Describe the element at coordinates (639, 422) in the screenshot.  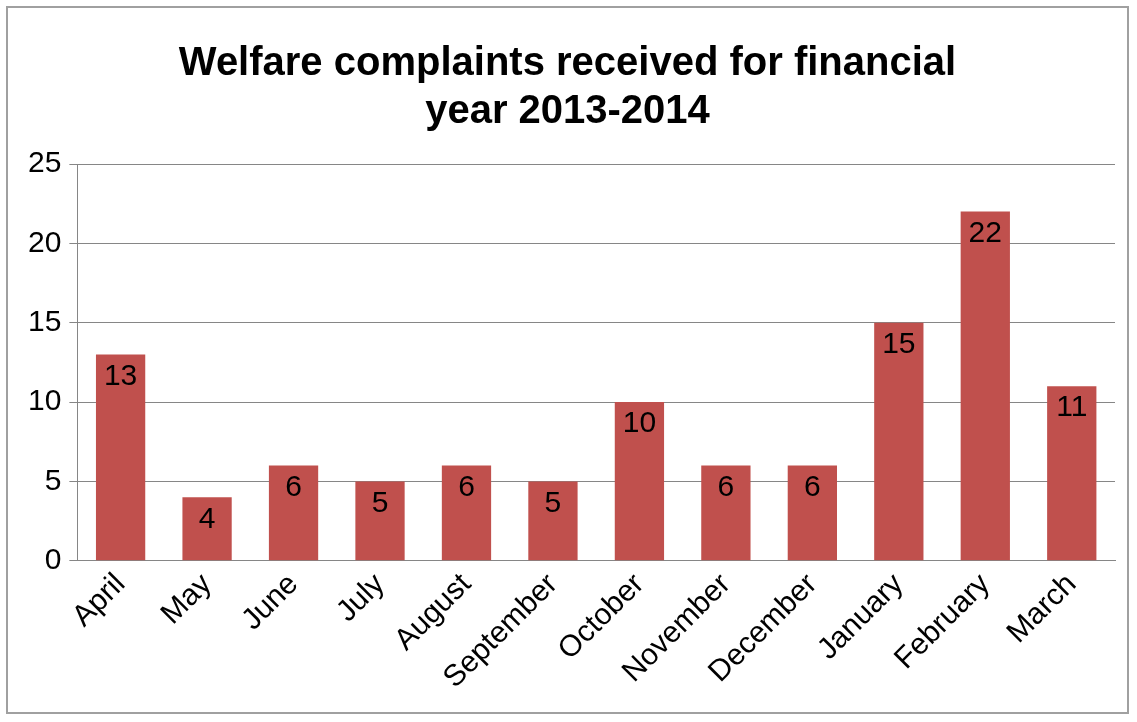
I see `data-label: 10` at that location.